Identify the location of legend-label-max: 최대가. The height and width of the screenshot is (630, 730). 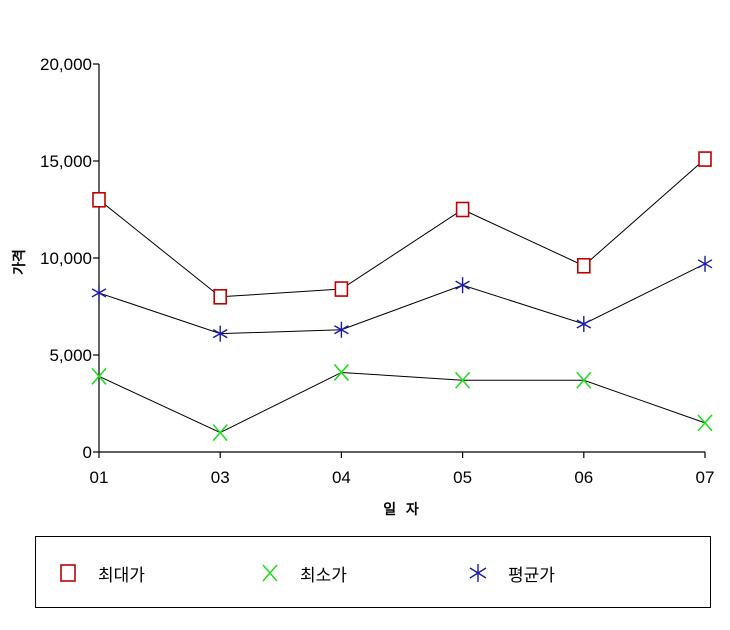
(121, 575).